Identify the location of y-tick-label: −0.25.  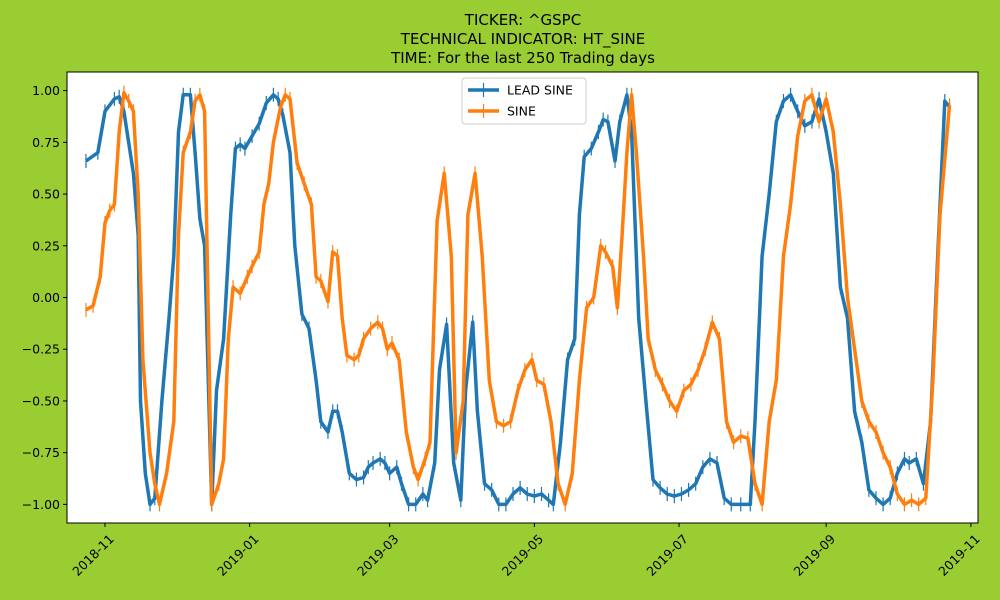
(41, 349).